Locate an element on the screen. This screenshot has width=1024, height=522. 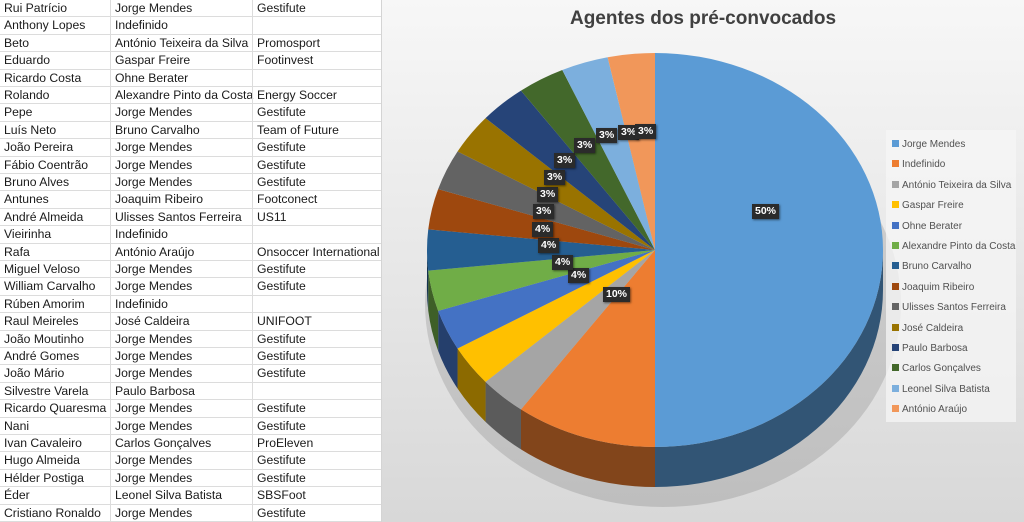
player-cell: Ricardo Costa is located at coordinates (43, 77).